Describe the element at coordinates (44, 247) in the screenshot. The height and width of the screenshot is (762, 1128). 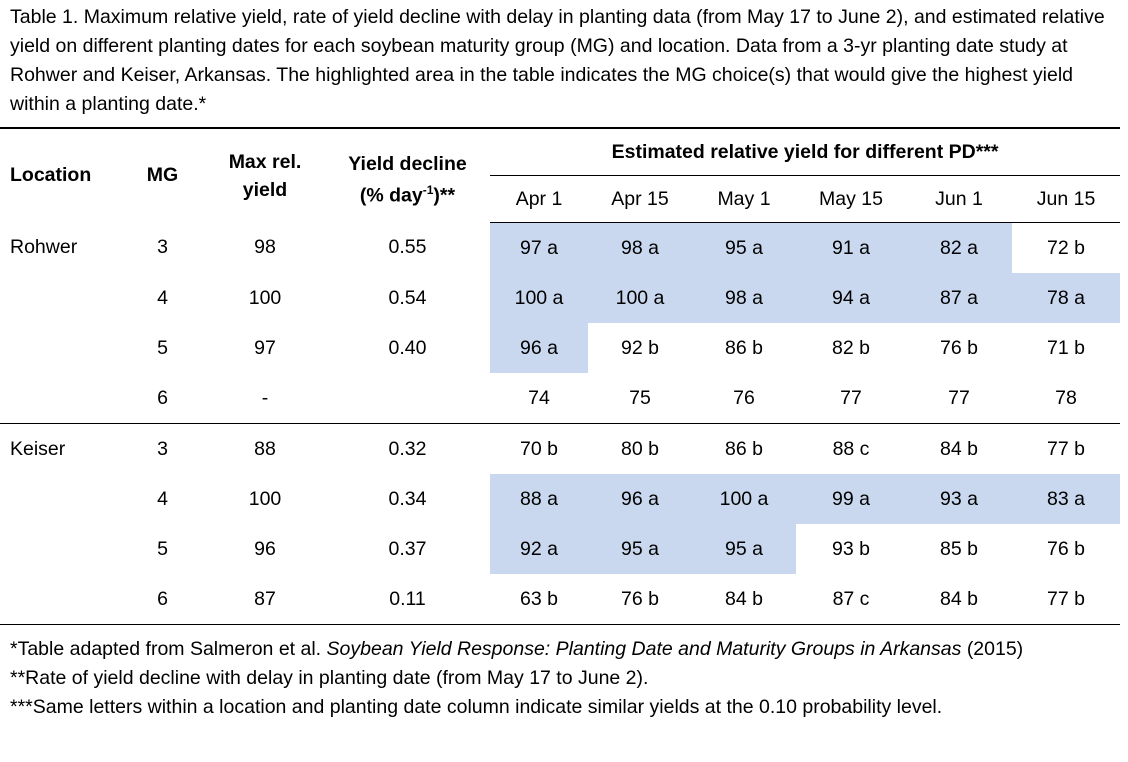
I see `location-cell: Rohwer` at that location.